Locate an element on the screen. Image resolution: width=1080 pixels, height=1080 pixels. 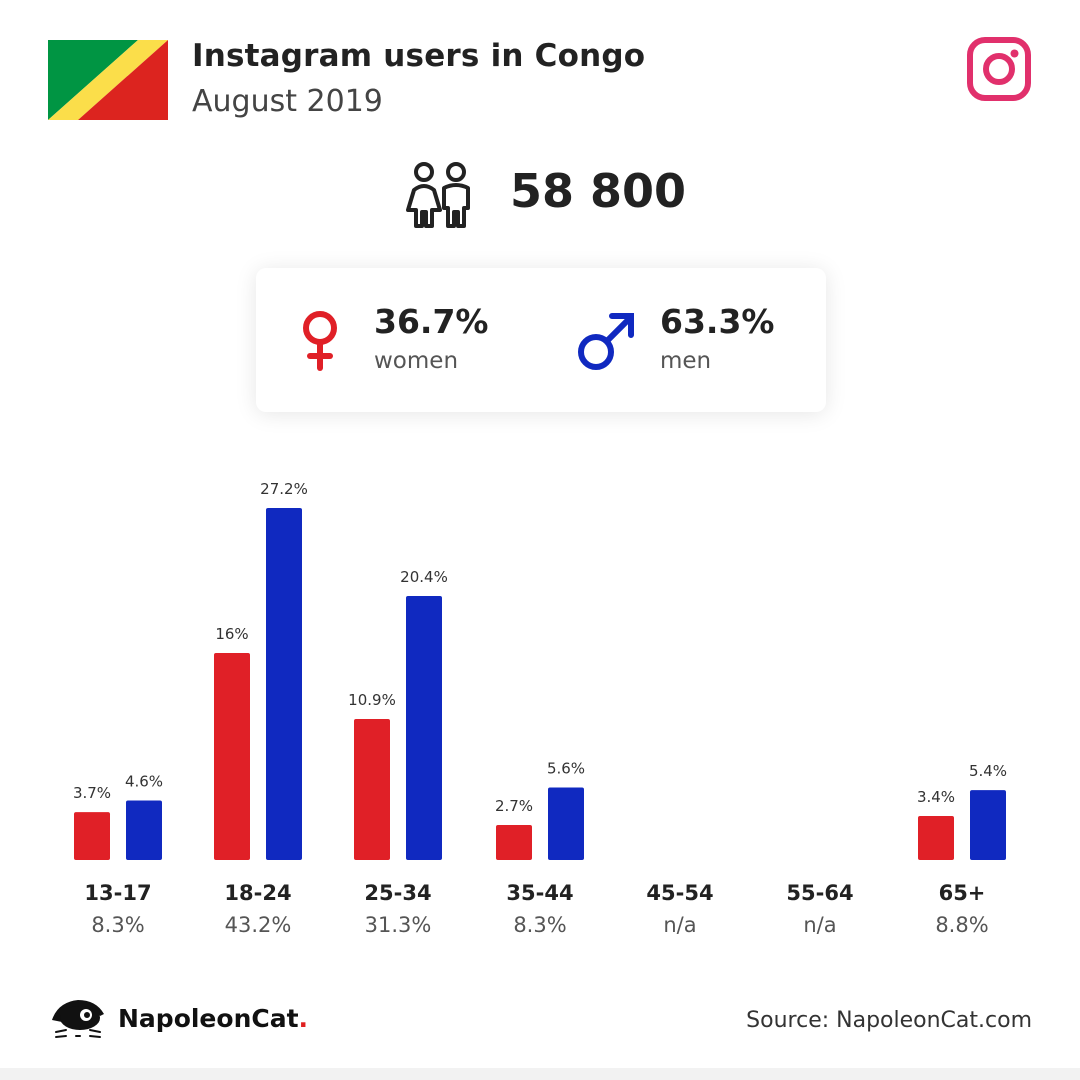
source-credit: Source: NapoleonCat.com is located at coordinates (889, 1020).